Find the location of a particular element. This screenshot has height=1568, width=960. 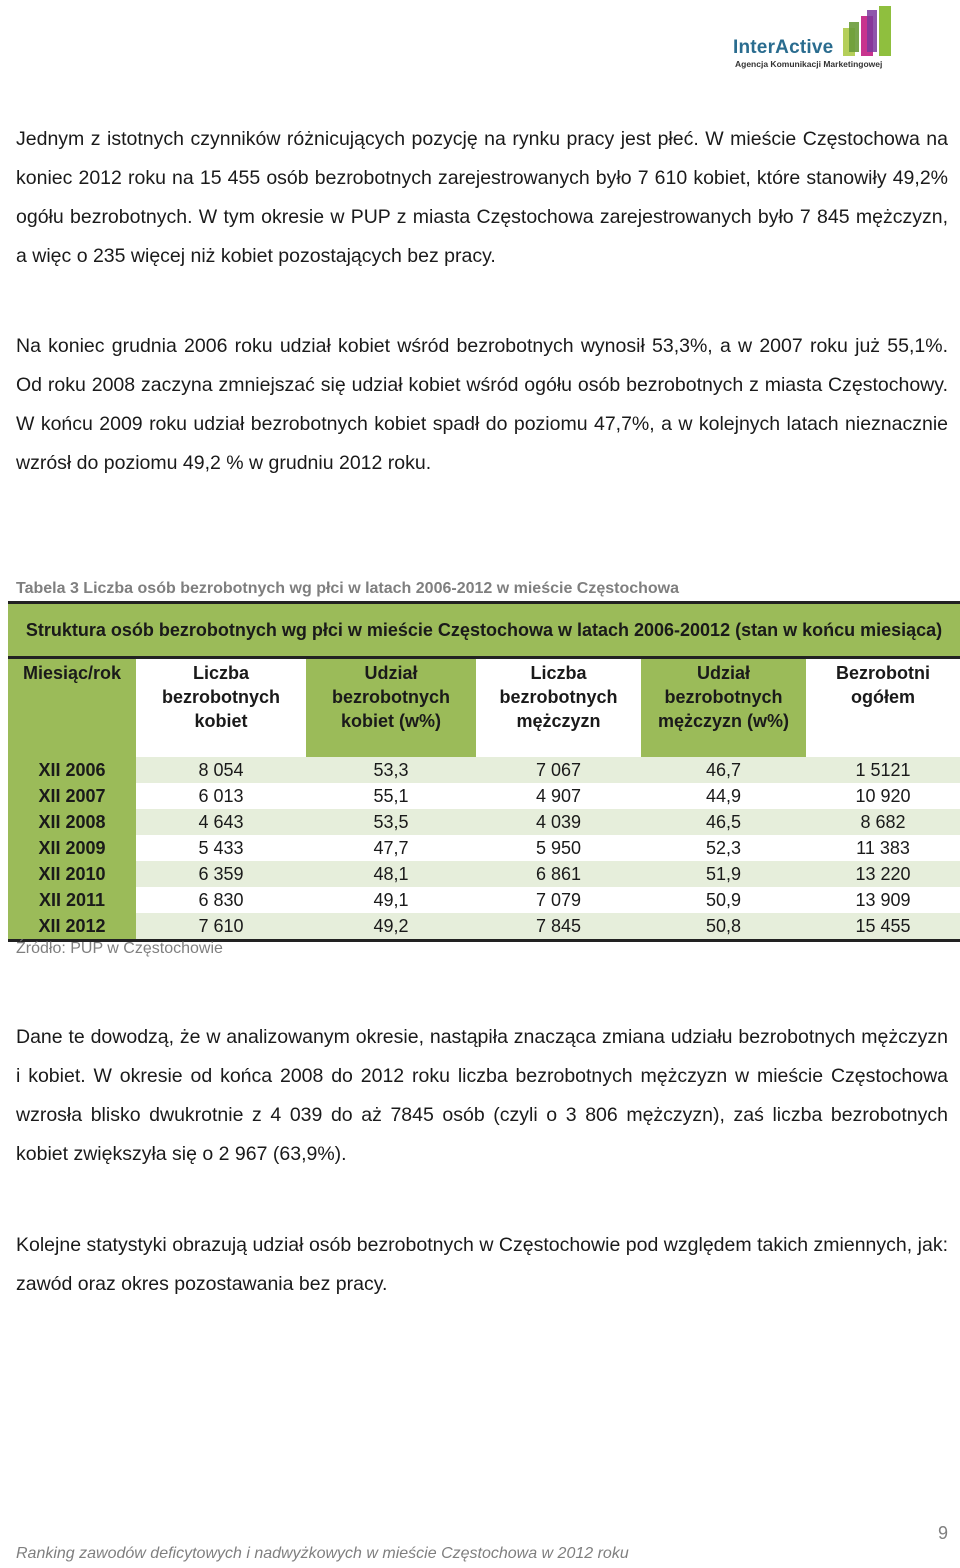

cell-month: XII 2009 is located at coordinates (72, 848).